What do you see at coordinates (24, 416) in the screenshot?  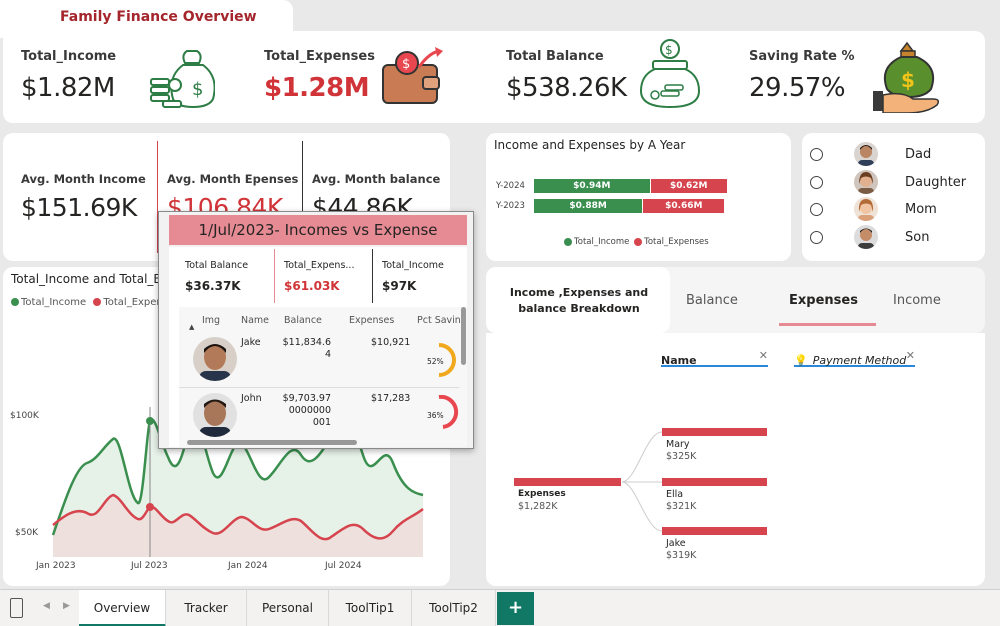 I see `y-axis-label: $100K` at bounding box center [24, 416].